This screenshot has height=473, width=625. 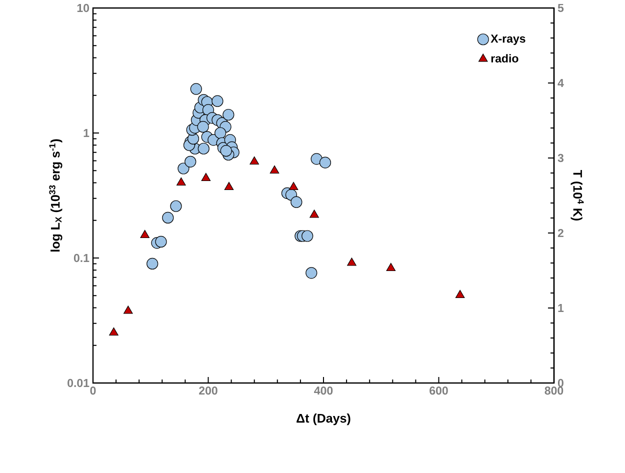 What do you see at coordinates (82, 258) in the screenshot?
I see `y-tick-label: 0.1` at bounding box center [82, 258].